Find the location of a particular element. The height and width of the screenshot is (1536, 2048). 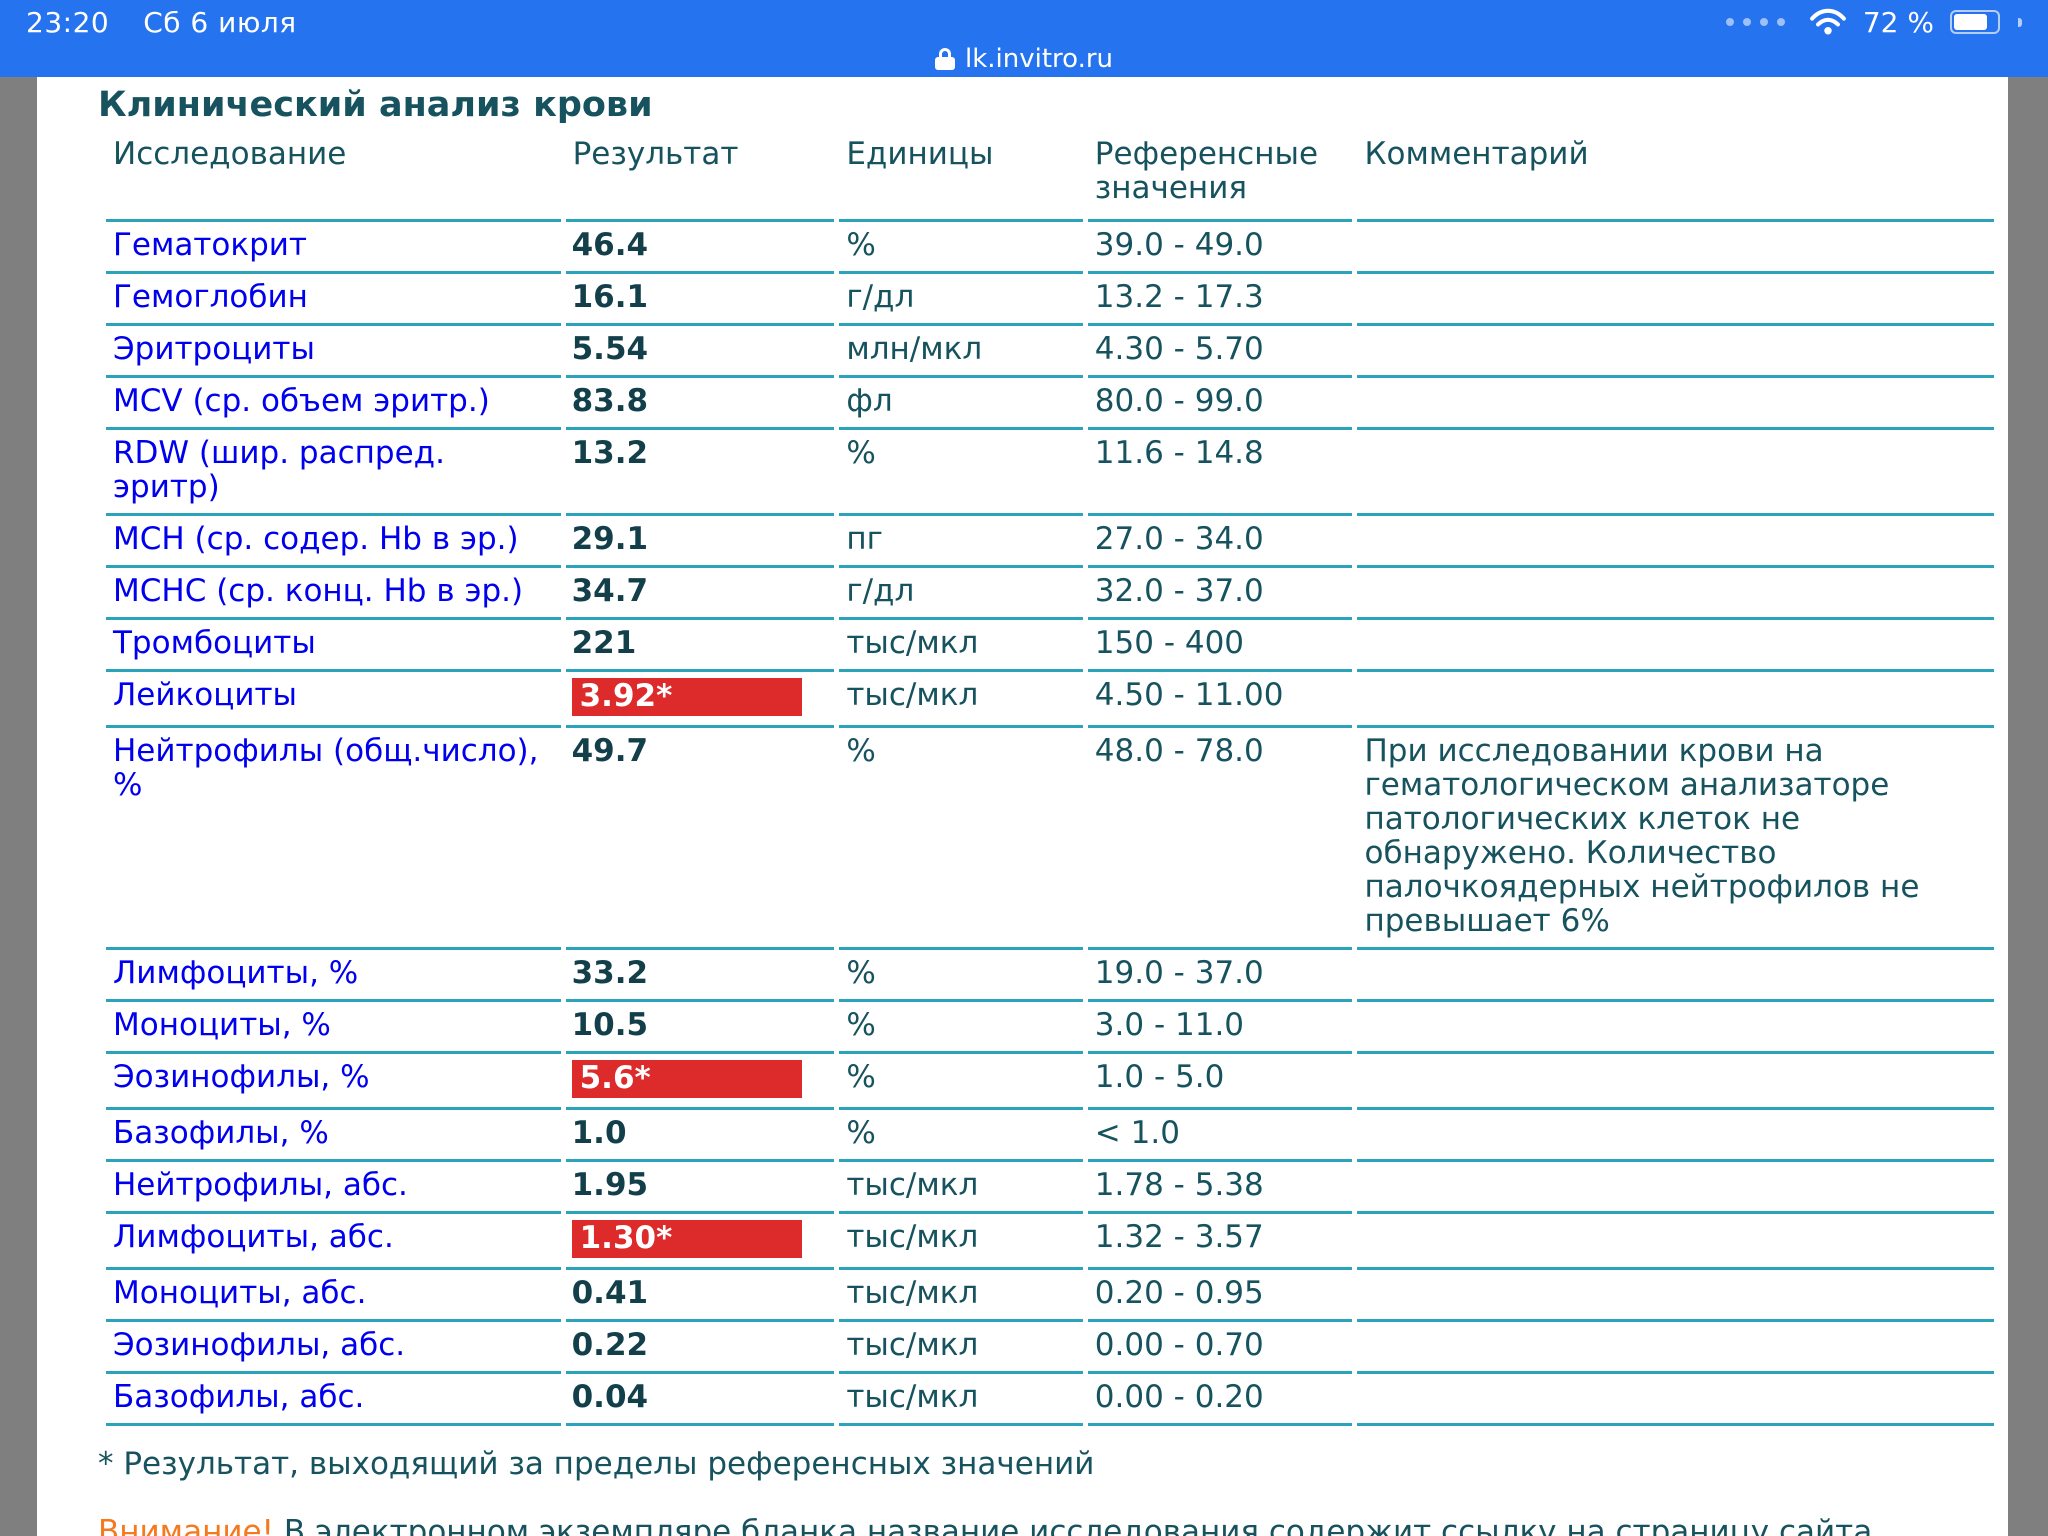

test-name-link: Гемоглобин is located at coordinates (333, 300).